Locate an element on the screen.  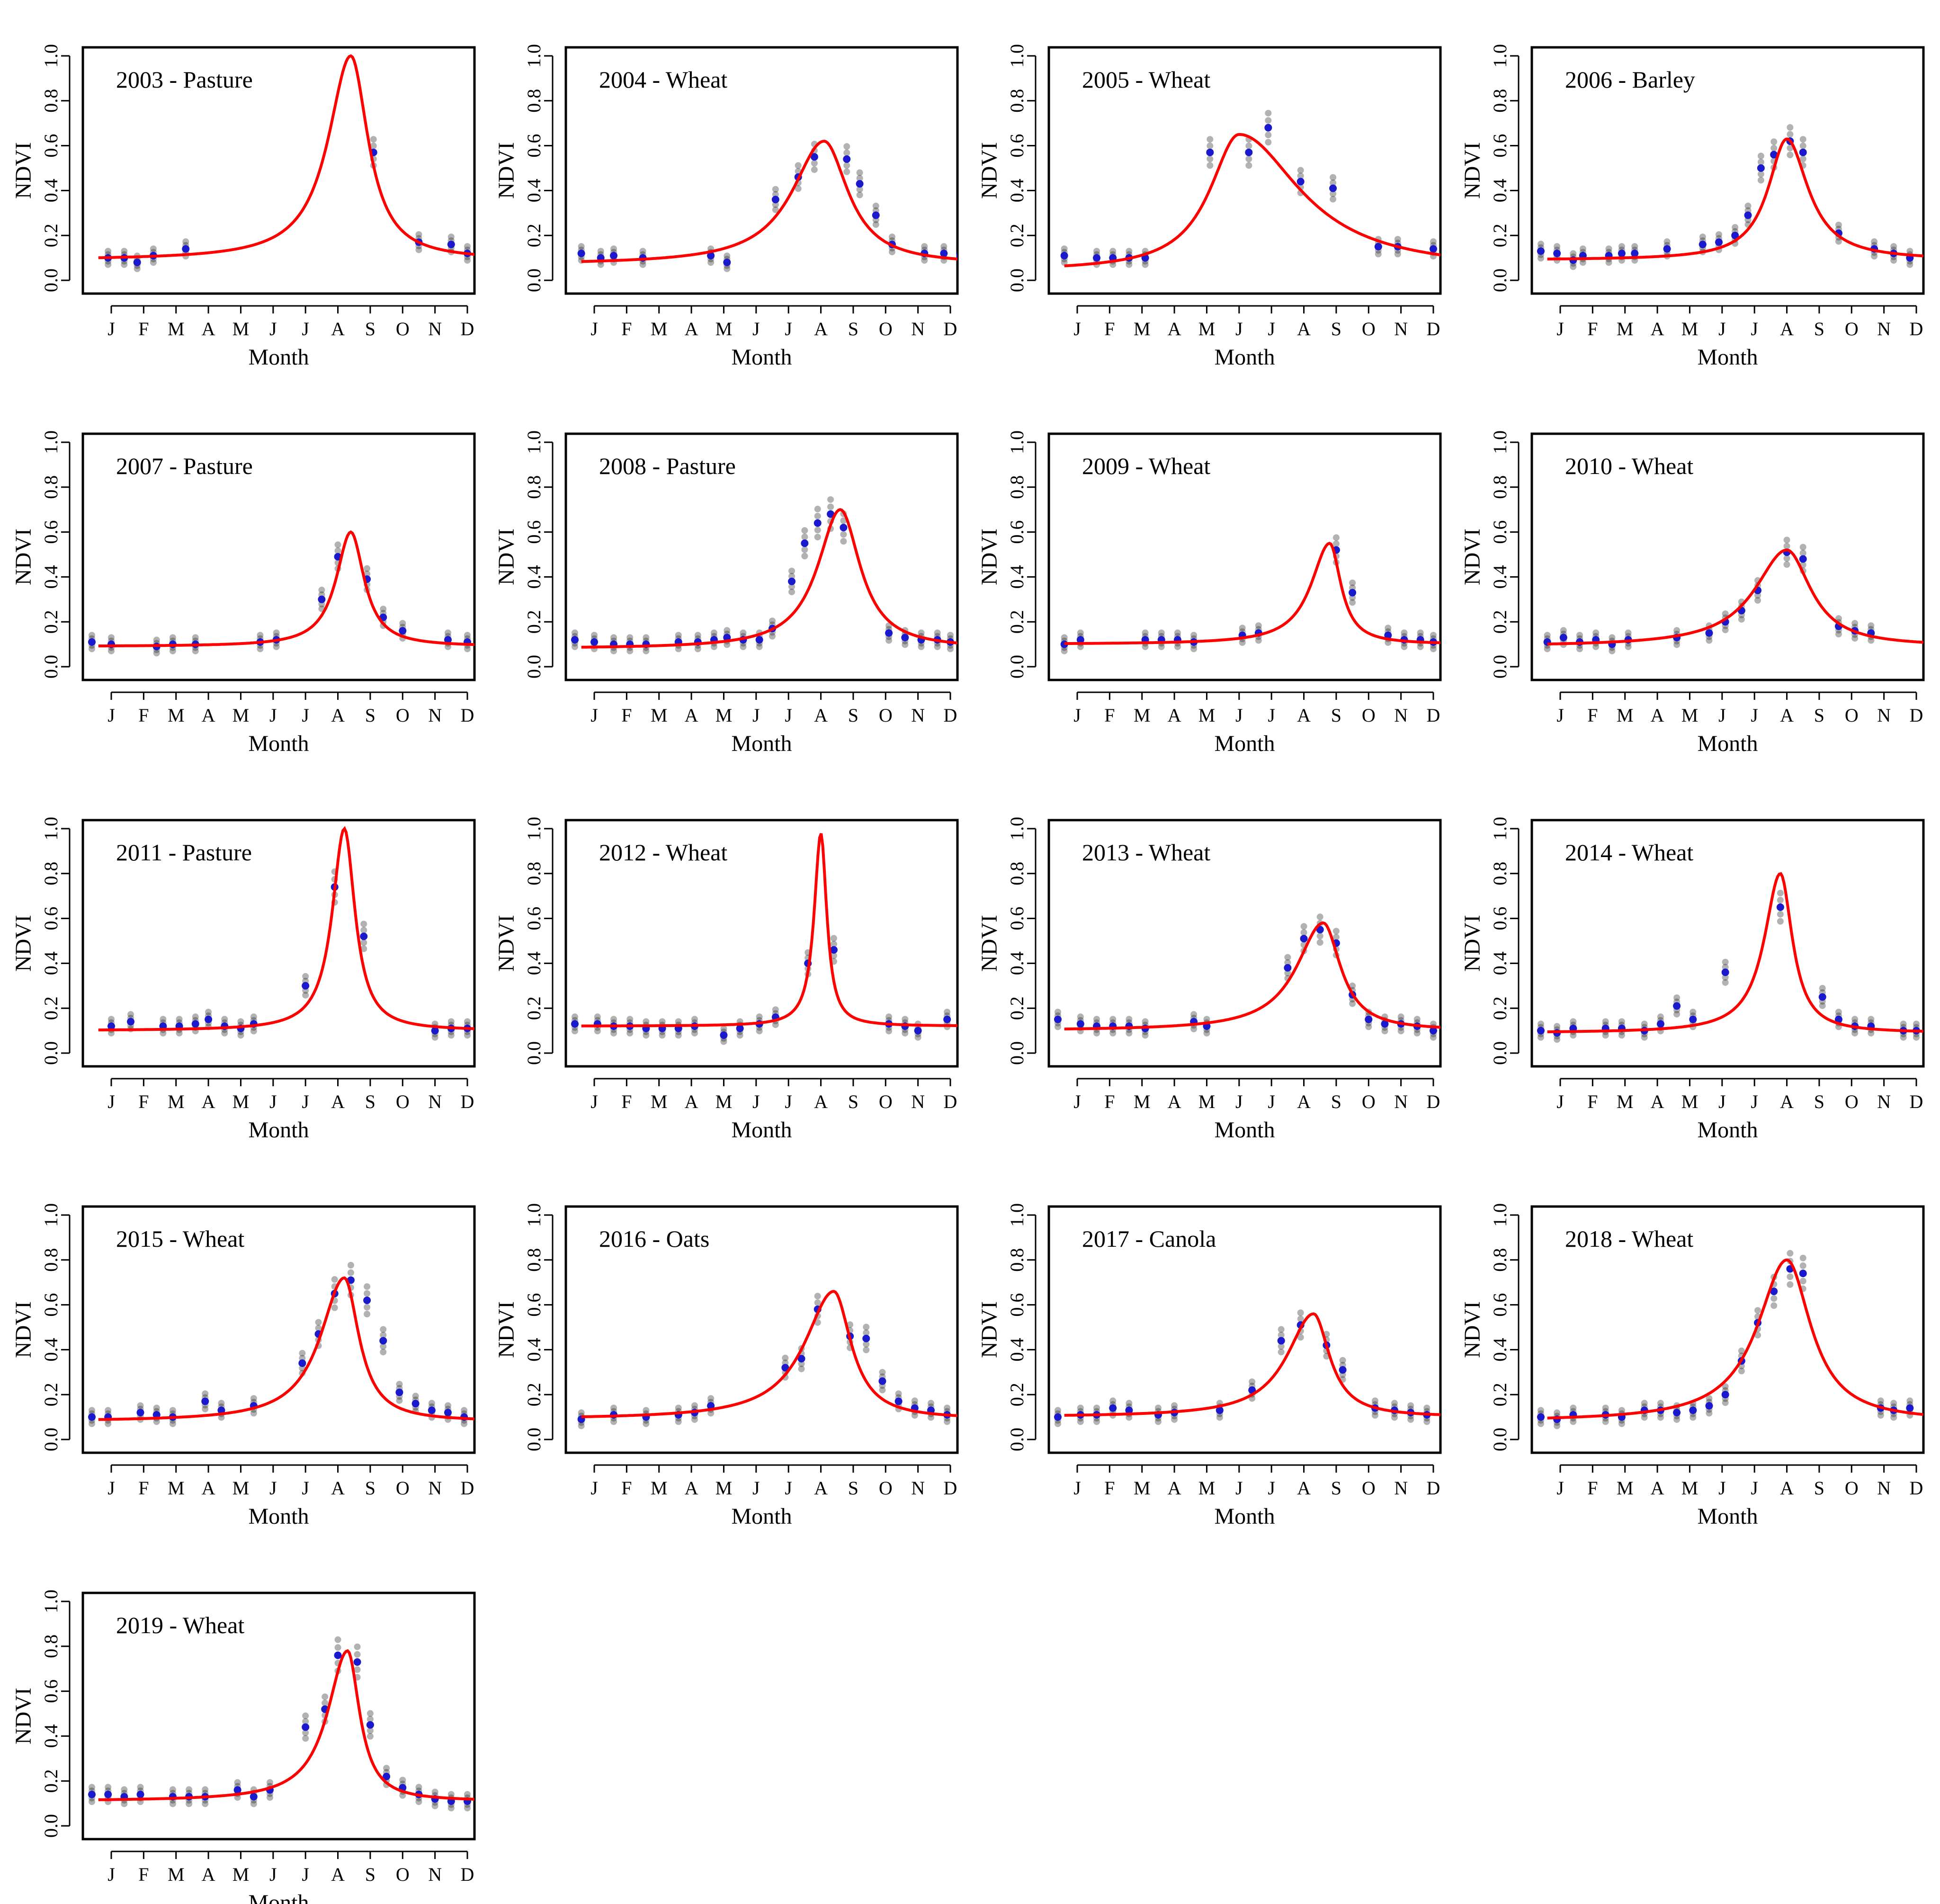
panel-title: 2010 - Wheat is located at coordinates (1629, 466).